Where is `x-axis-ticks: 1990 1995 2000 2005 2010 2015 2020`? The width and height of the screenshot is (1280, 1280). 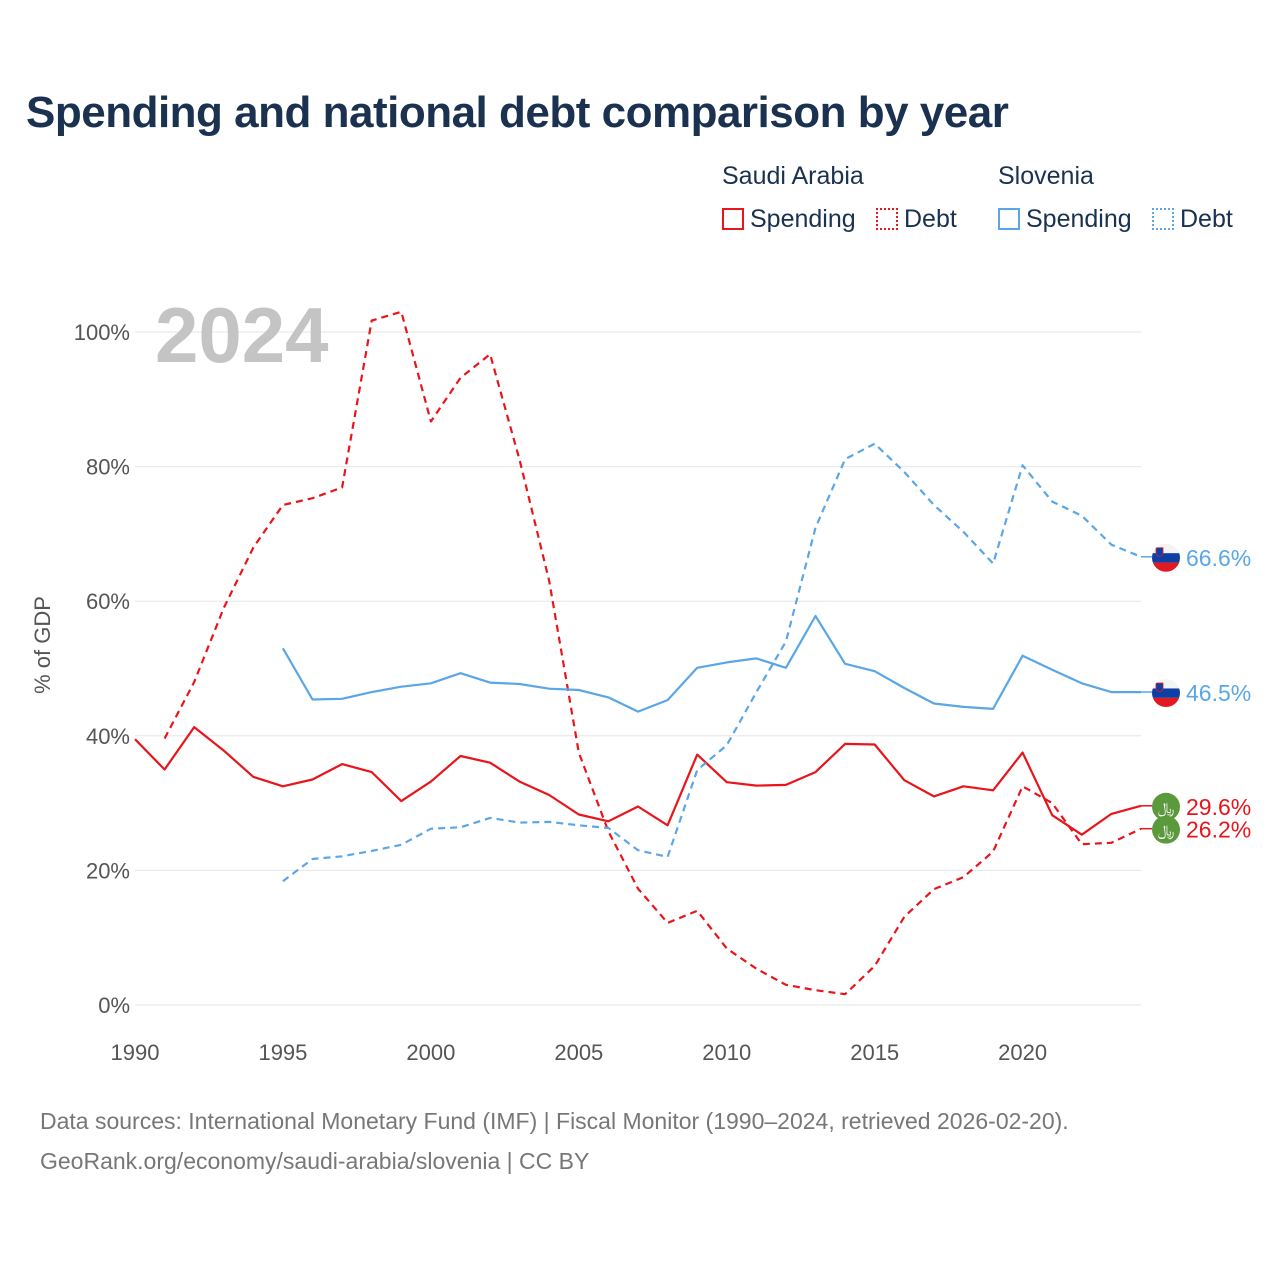
x-axis-ticks: 1990 1995 2000 2005 2010 2015 2020 is located at coordinates (579, 1052).